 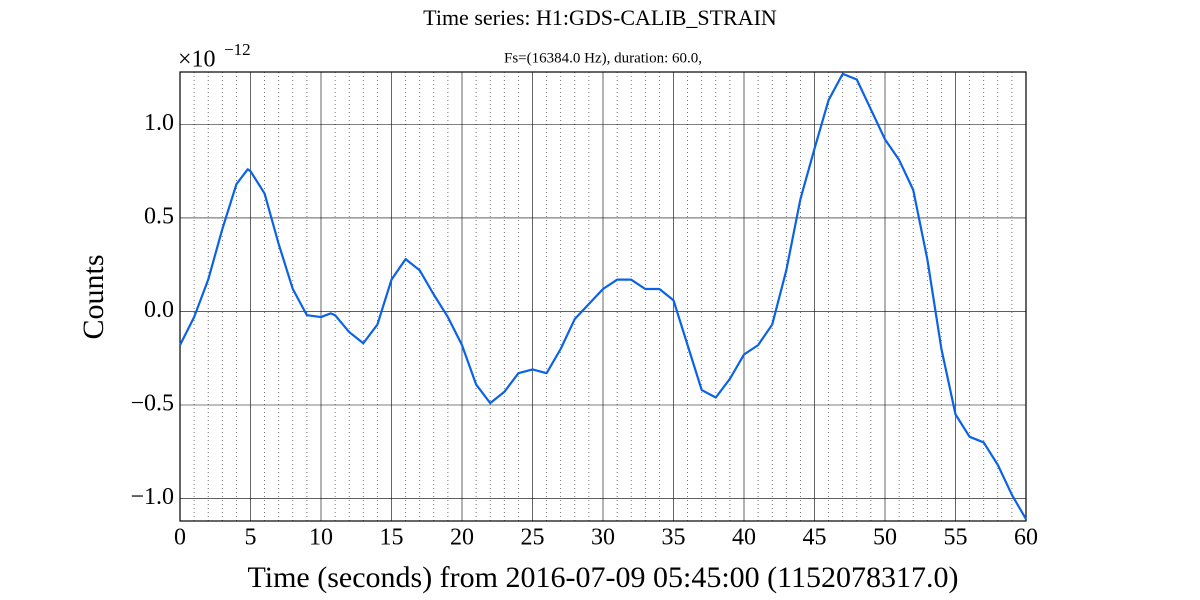 What do you see at coordinates (533, 538) in the screenshot?
I see `x-tick-label: 25` at bounding box center [533, 538].